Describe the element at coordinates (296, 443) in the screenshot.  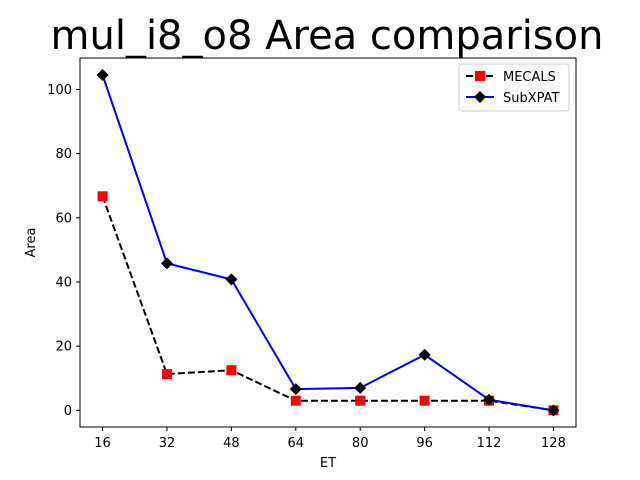
I see `x-tick-label: 64` at that location.